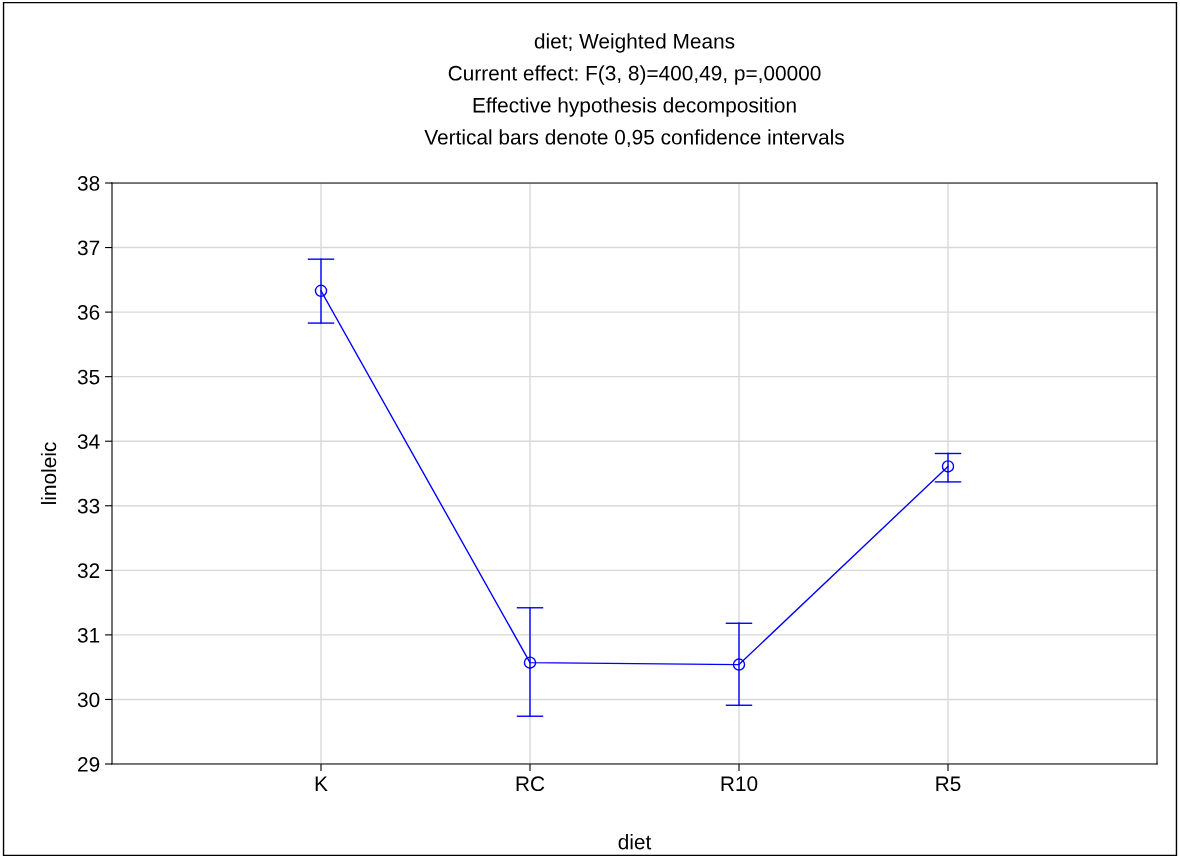 Image resolution: width=1180 pixels, height=858 pixels. Describe the element at coordinates (89, 764) in the screenshot. I see `y-tick-label: 29` at that location.